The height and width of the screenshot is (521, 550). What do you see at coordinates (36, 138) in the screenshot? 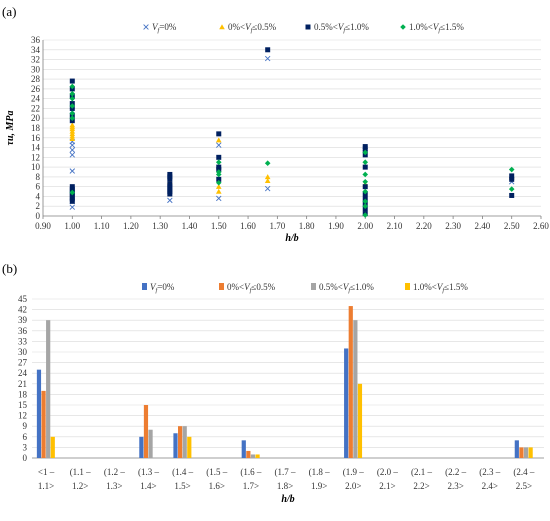
I see `y-tick-label: 16` at bounding box center [36, 138].